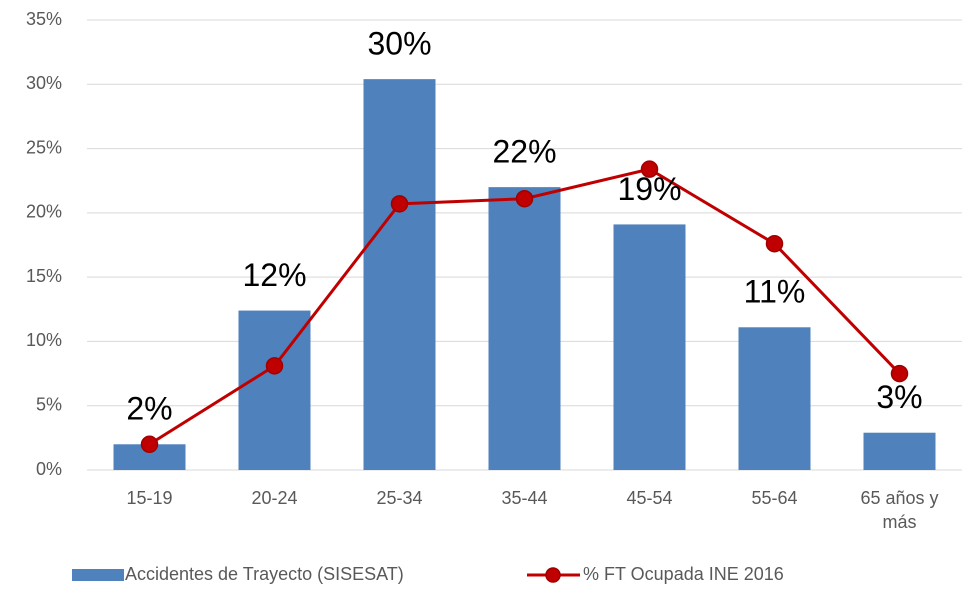  I want to click on y-tick-label: 25%, so click(44, 147).